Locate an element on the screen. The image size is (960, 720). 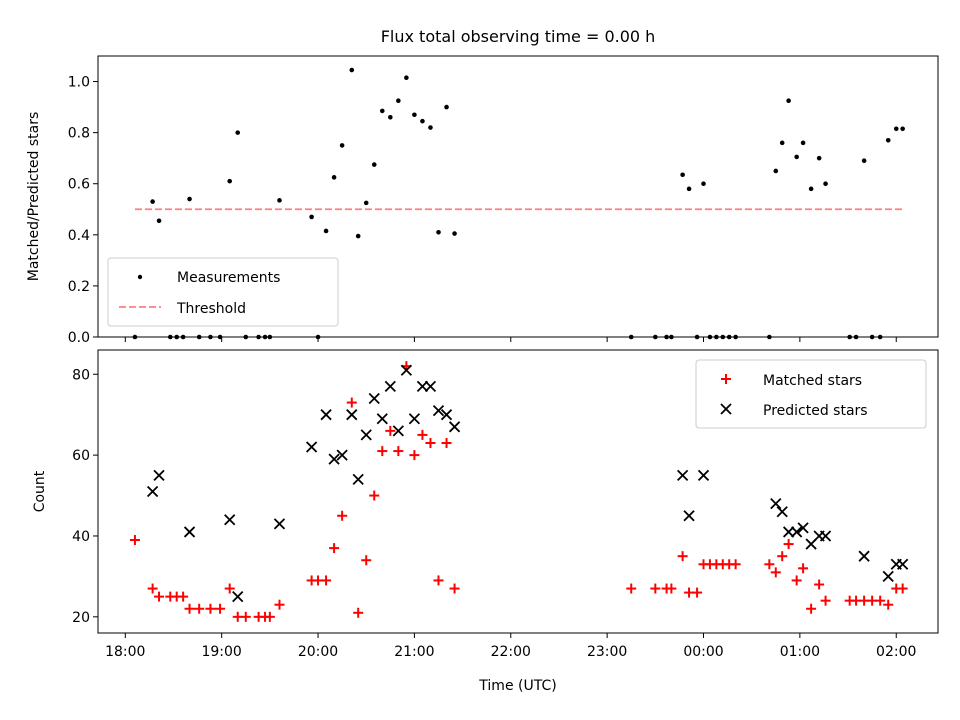
count-legend: Matched stars Predicted stars is located at coordinates (811, 394).